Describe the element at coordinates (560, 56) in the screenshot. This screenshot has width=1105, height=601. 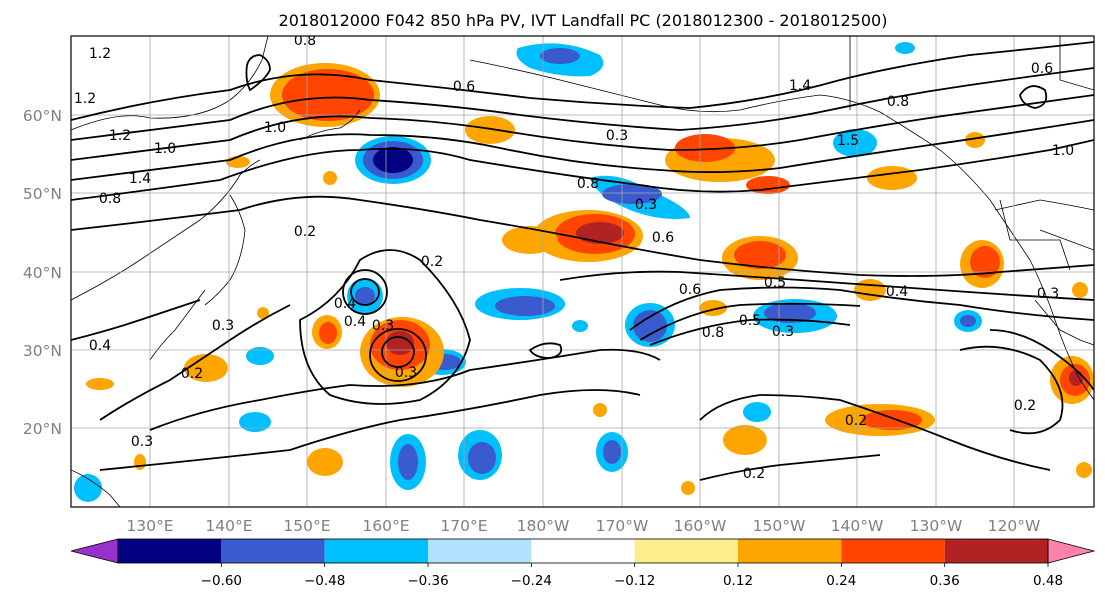
I see `neg-anomaly-bering-inner` at that location.